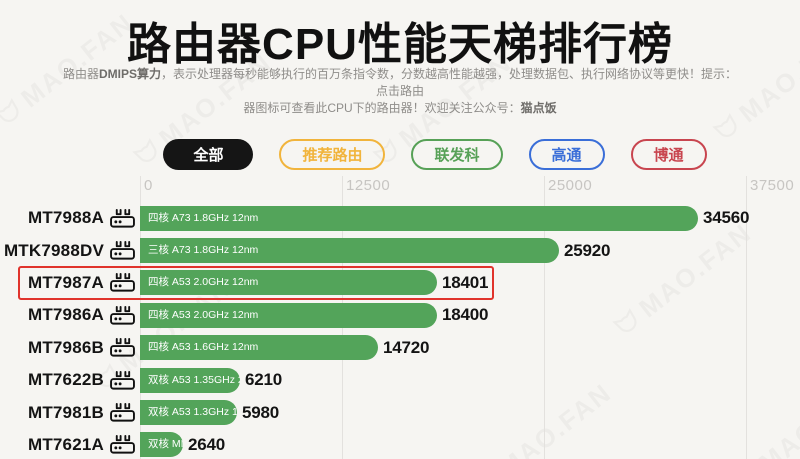 This screenshot has width=800, height=459. I want to click on filter-button-3: 高通, so click(566, 154).